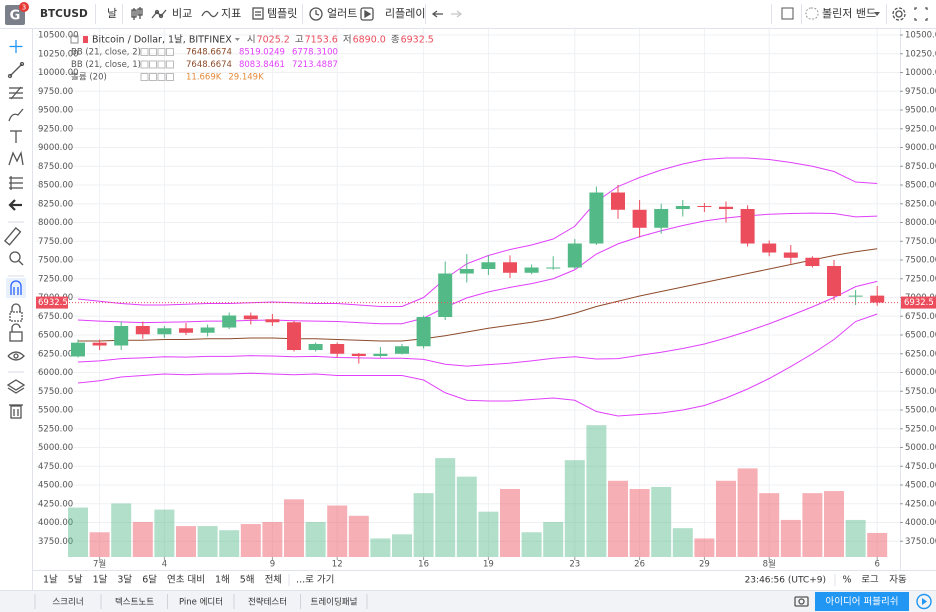  I want to click on range-button: 5해, so click(247, 580).